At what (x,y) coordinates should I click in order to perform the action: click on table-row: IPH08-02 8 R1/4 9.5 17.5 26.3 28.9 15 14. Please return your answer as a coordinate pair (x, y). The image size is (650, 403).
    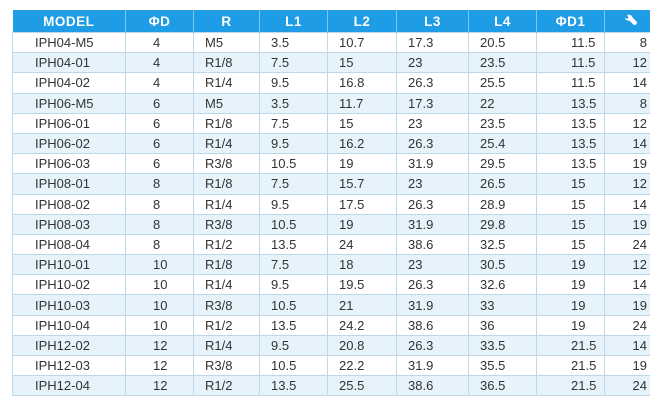
    Looking at the image, I should click on (331, 204).